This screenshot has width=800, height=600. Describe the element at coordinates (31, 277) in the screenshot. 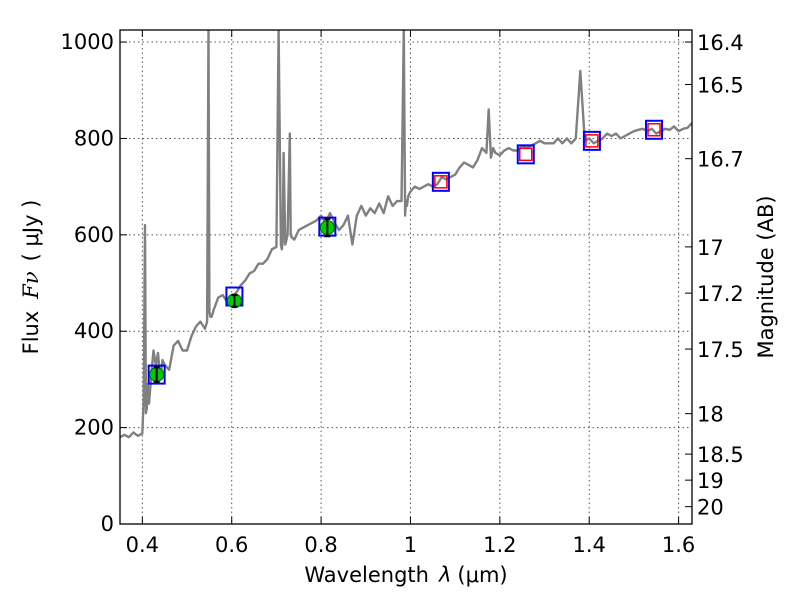

I see `y-axis-title: FluxFν( μJy )` at that location.